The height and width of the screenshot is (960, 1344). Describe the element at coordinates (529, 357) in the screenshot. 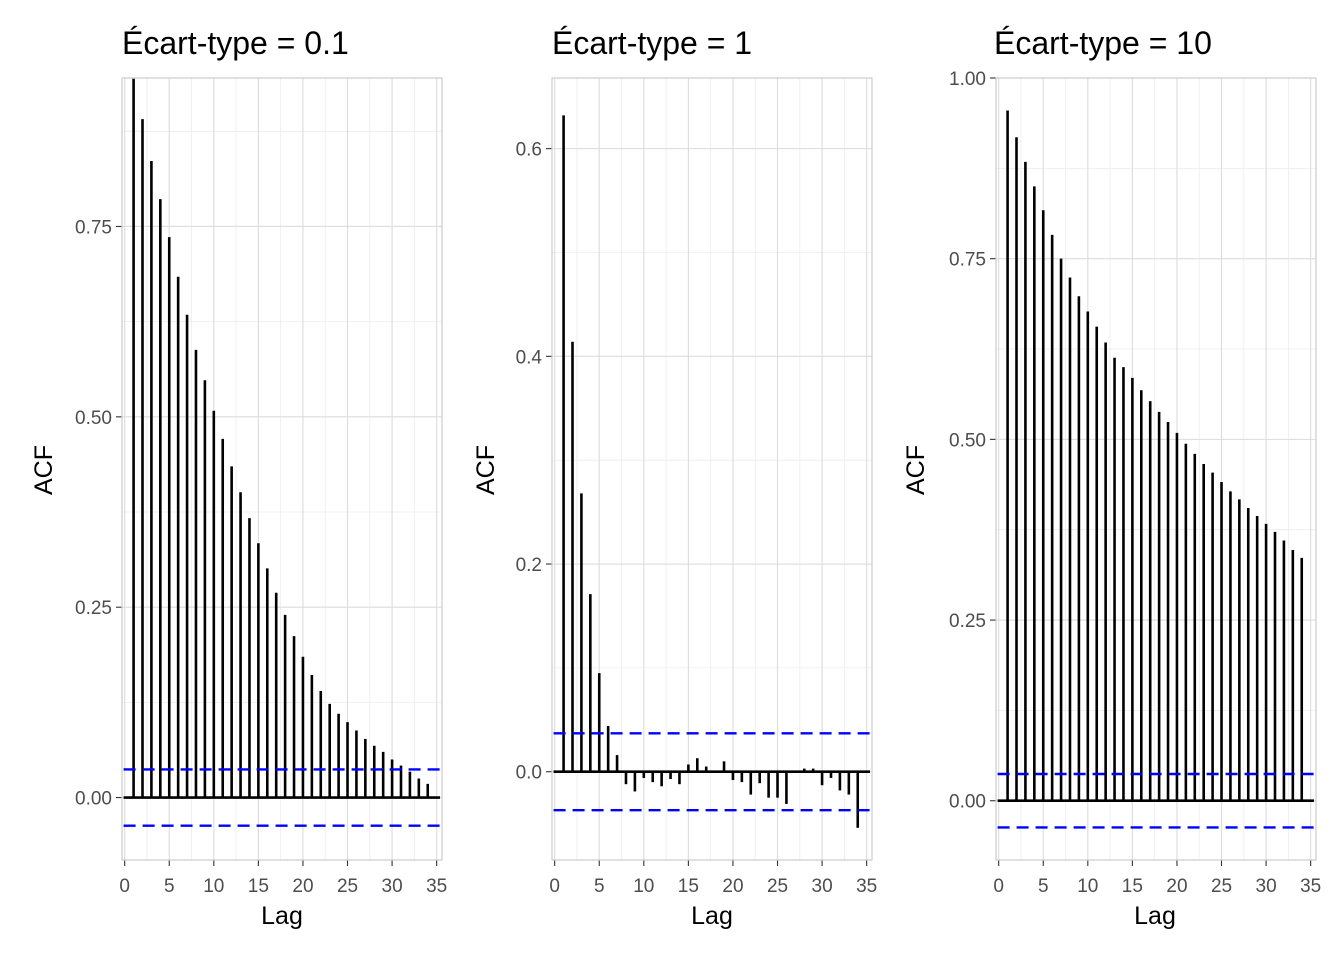

I see `y-tick-label: 0.4` at that location.